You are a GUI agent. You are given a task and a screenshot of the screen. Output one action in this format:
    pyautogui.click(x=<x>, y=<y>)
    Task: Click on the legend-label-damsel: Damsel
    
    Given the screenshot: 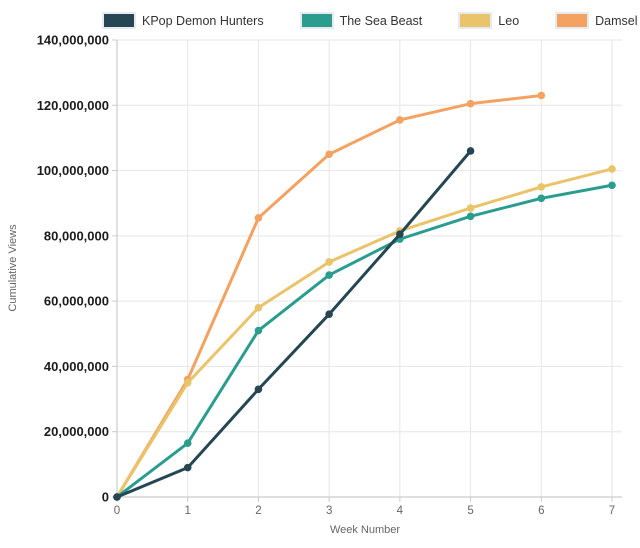 What is the action you would take?
    pyautogui.click(x=616, y=20)
    